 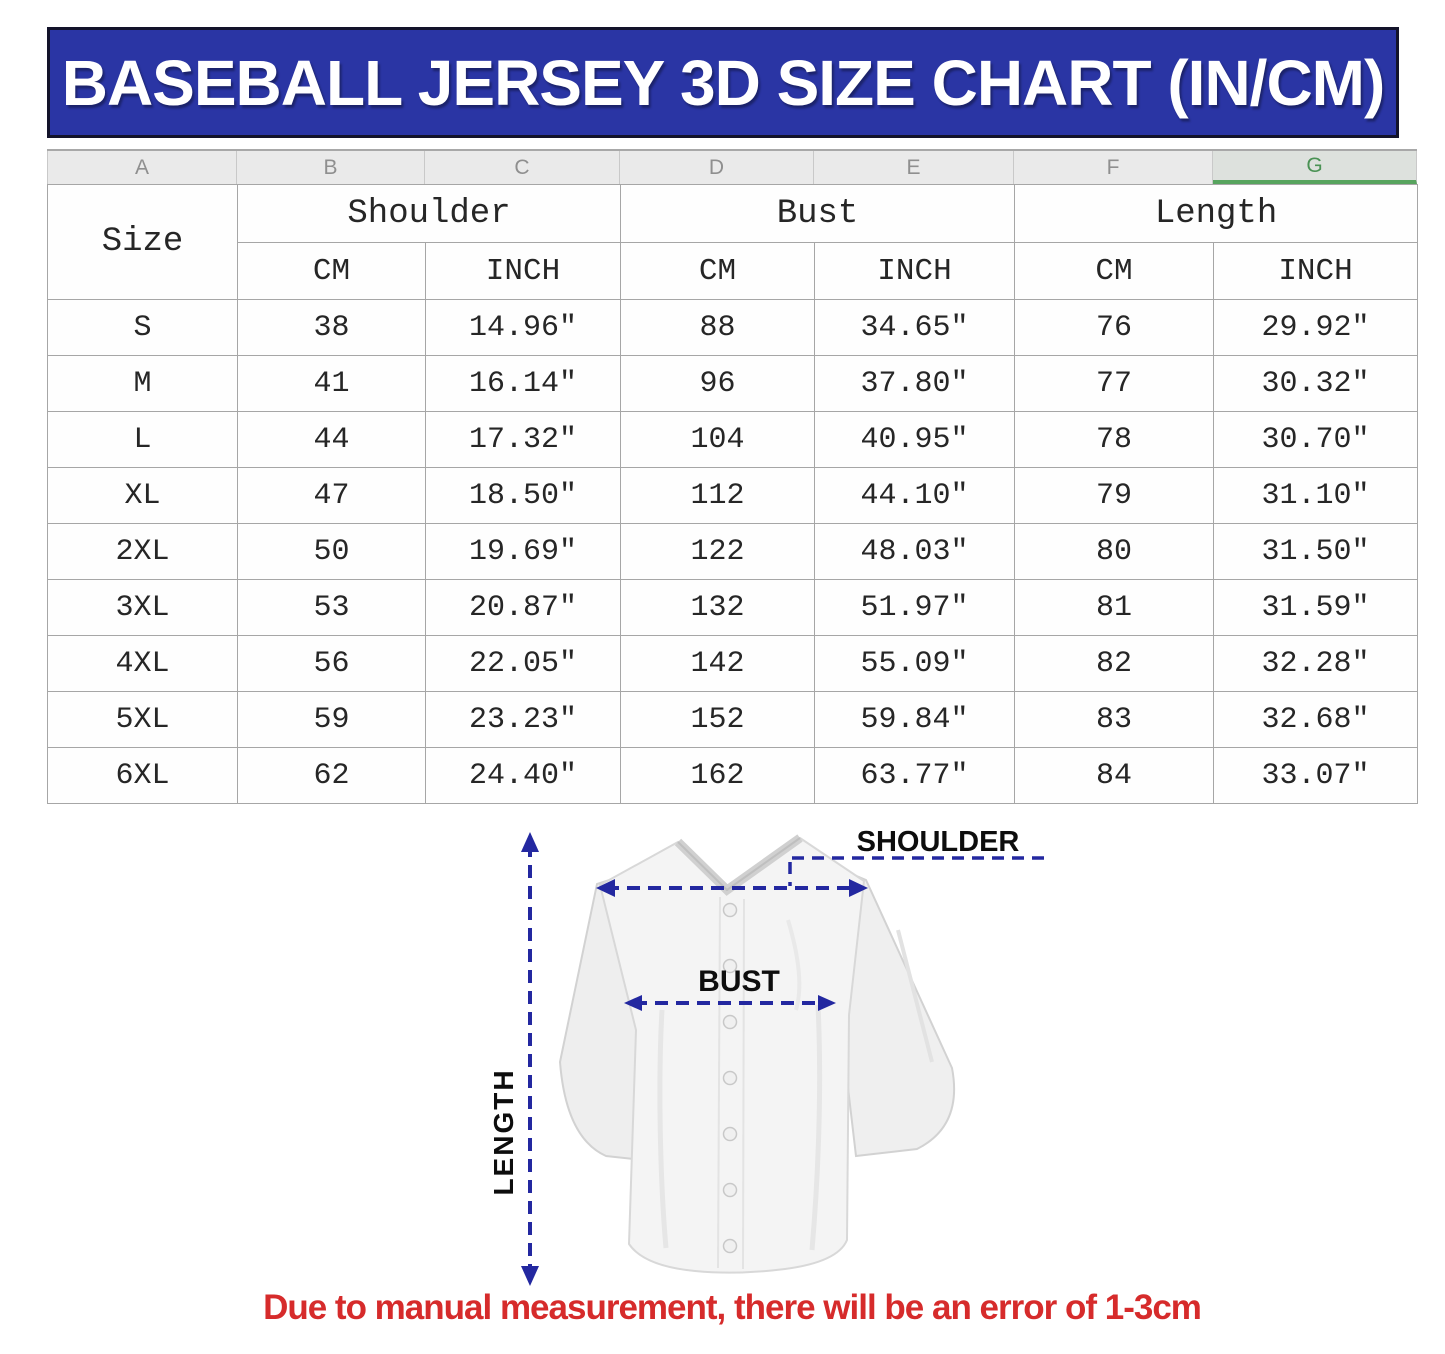 I want to click on value-cell: 22.05″, so click(x=523, y=663).